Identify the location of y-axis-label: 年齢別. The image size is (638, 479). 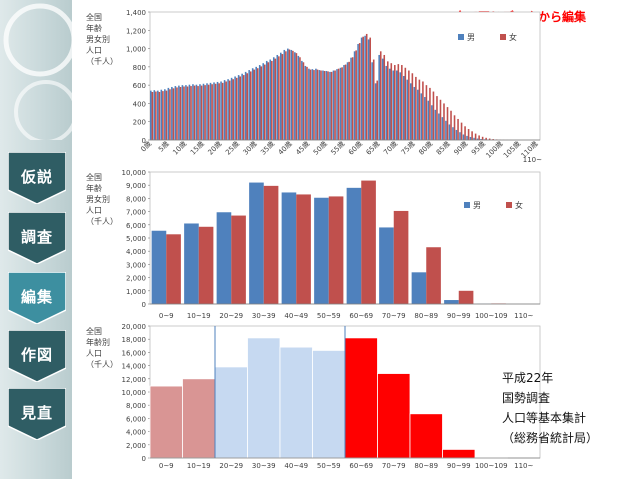
(98, 342).